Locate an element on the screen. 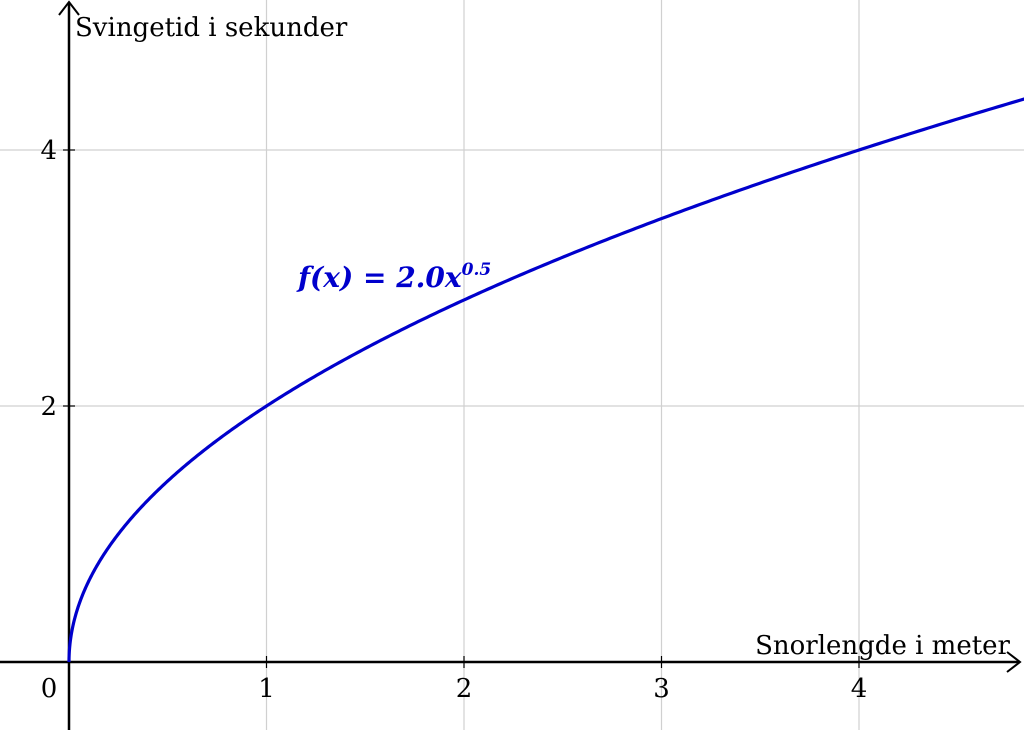 The image size is (1024, 730). x-axis-arrow is located at coordinates (1014, 662).